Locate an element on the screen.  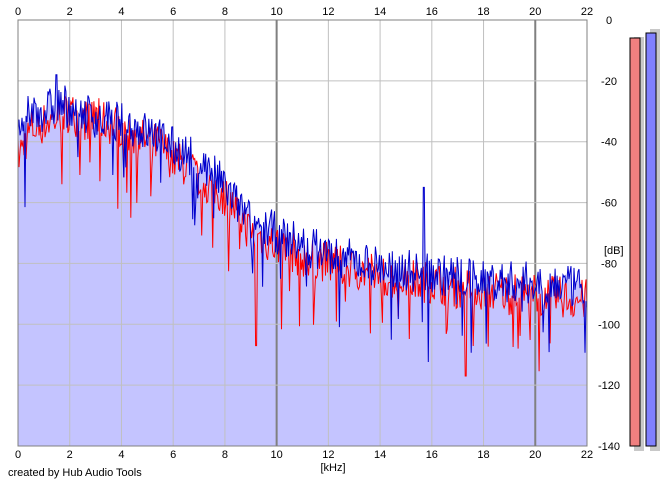
x-tick-label-top: 20 is located at coordinates (535, 12).